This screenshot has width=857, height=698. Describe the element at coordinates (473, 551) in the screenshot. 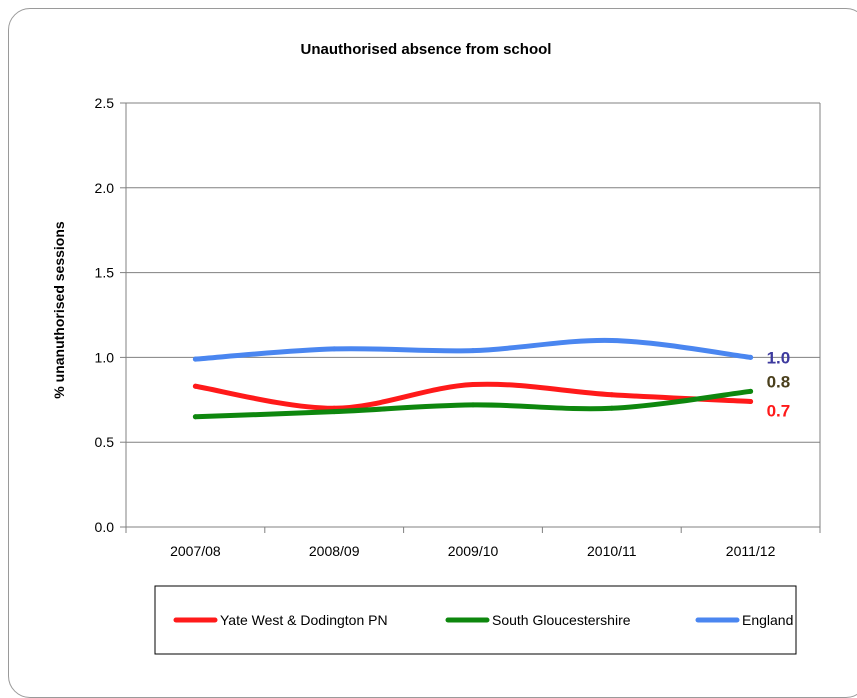

I see `x-tick-label: 2009/10` at that location.